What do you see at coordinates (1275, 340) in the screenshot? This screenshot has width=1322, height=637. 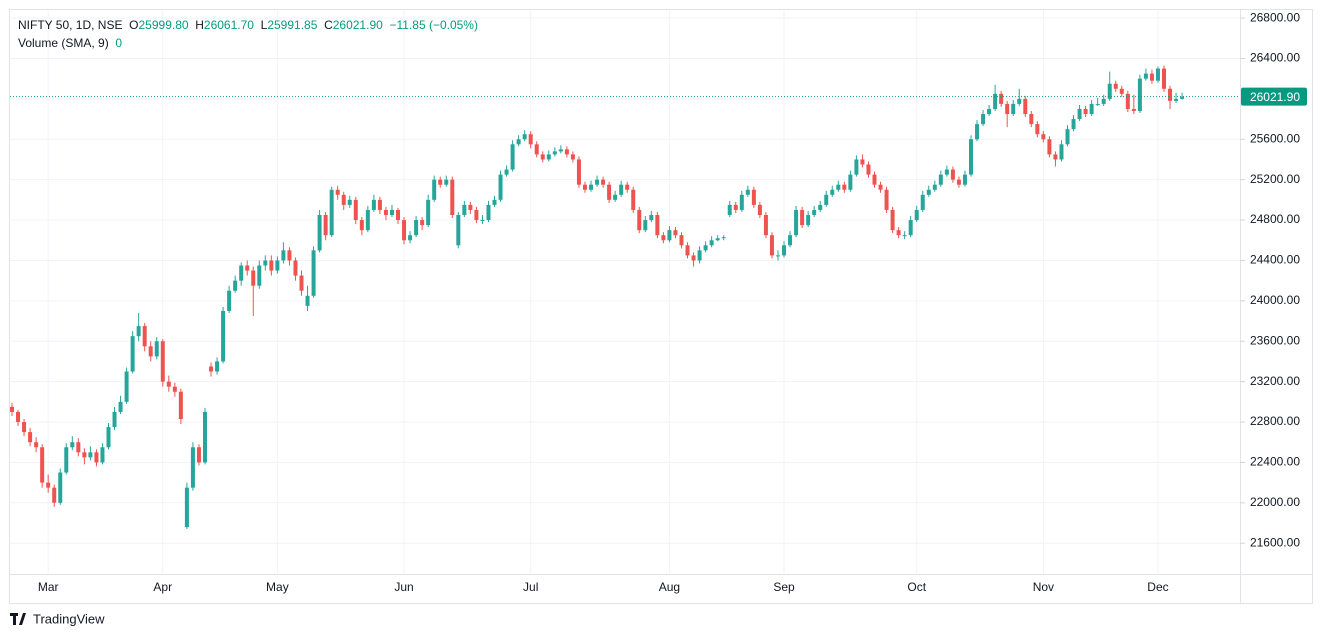 I see `y-tick-label: 23600.00` at bounding box center [1275, 340].